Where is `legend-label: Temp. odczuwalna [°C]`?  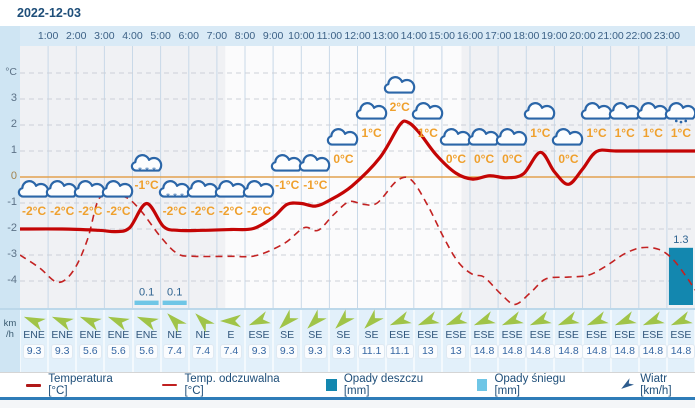 legend-label: Temp. odczuwalna [°C] is located at coordinates (232, 385).